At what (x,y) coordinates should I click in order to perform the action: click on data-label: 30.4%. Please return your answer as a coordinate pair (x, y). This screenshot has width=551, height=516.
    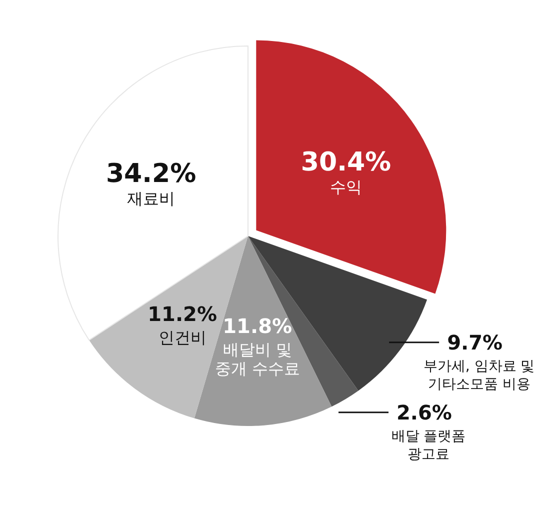
    Looking at the image, I should click on (346, 163).